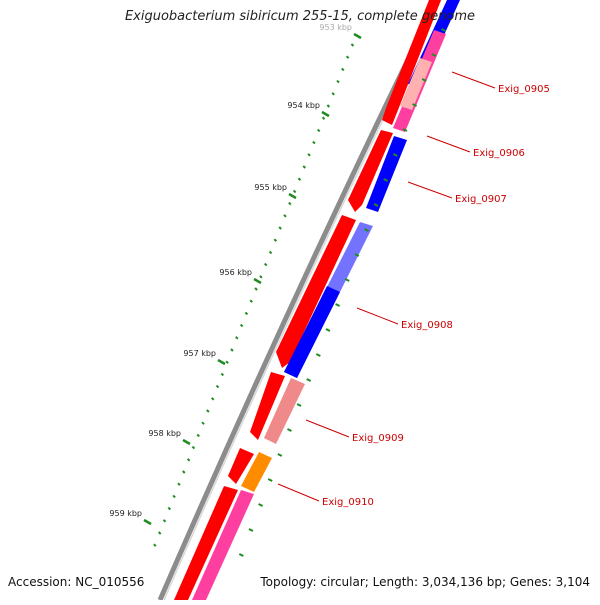 This screenshot has height=605, width=600. Describe the element at coordinates (348, 502) in the screenshot. I see `gene-label: Exig_0910` at that location.